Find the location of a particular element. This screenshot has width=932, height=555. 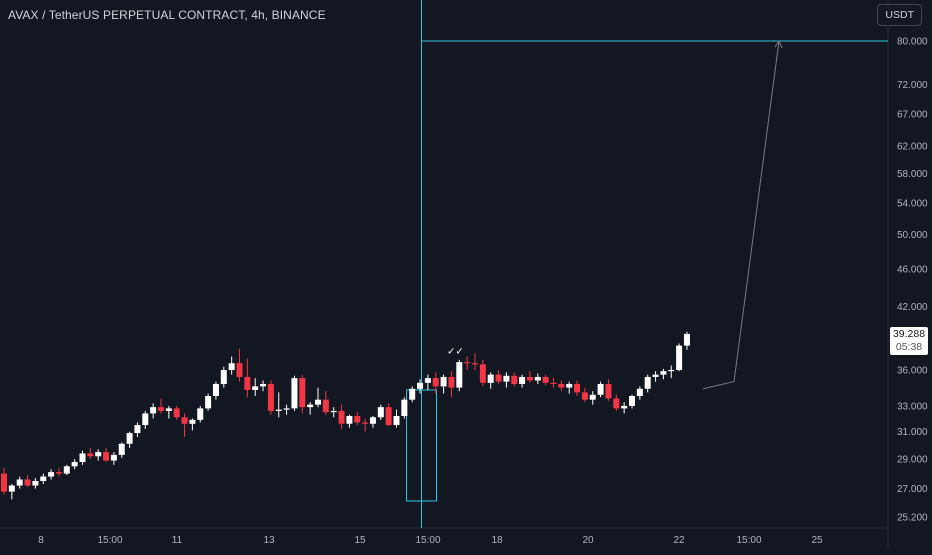

y-tick-label: 67.000 is located at coordinates (912, 115).